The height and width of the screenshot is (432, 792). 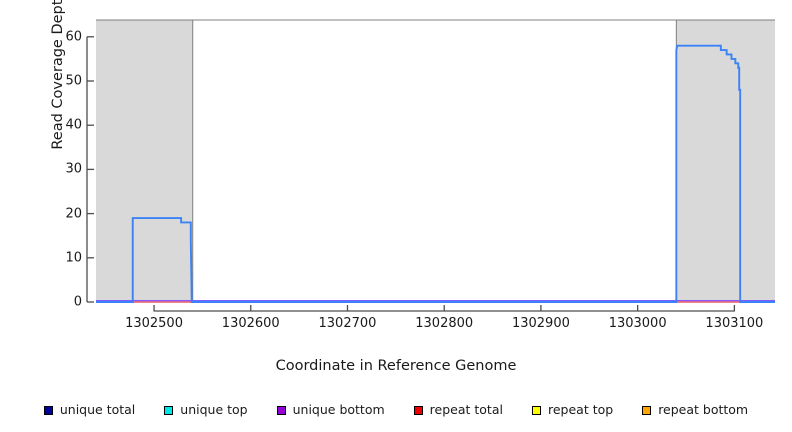 What do you see at coordinates (396, 366) in the screenshot?
I see `x-axis-title: Coordinate in Reference Genome` at bounding box center [396, 366].